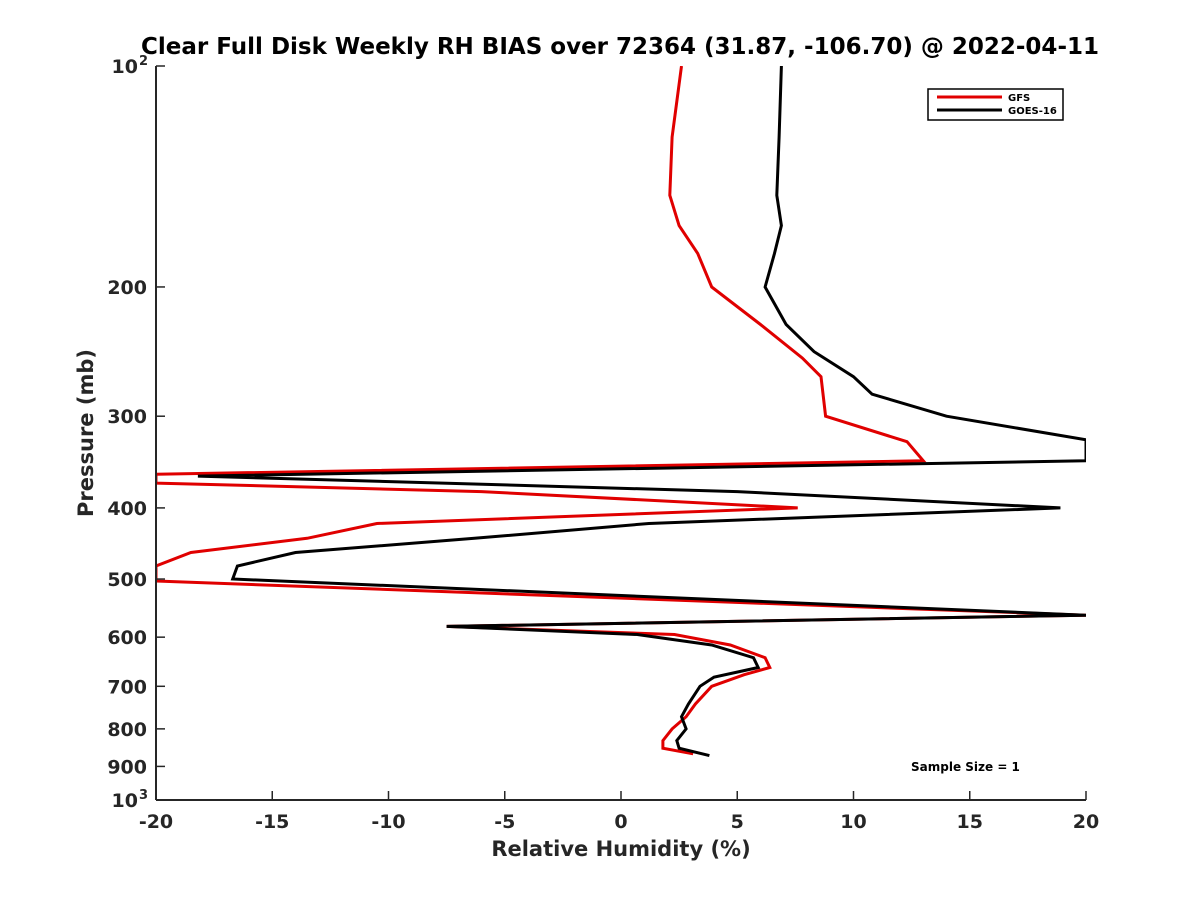 The image size is (1200, 900). What do you see at coordinates (127, 509) in the screenshot?
I see `y-tick-label: 400` at bounding box center [127, 509].